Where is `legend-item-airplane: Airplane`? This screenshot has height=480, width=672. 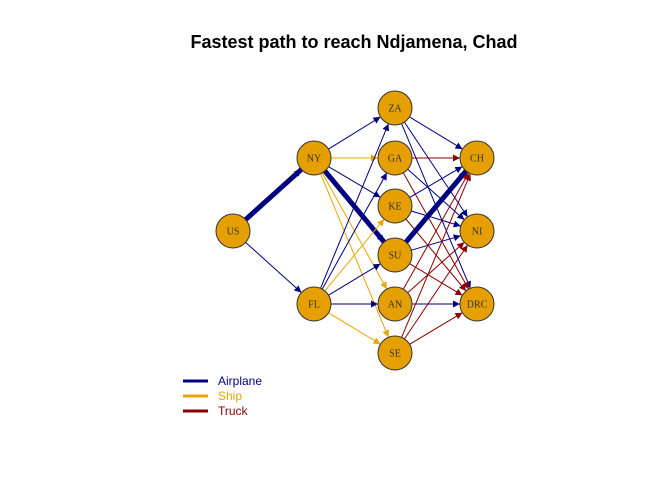
legend-item-airplane: Airplane is located at coordinates (222, 381).